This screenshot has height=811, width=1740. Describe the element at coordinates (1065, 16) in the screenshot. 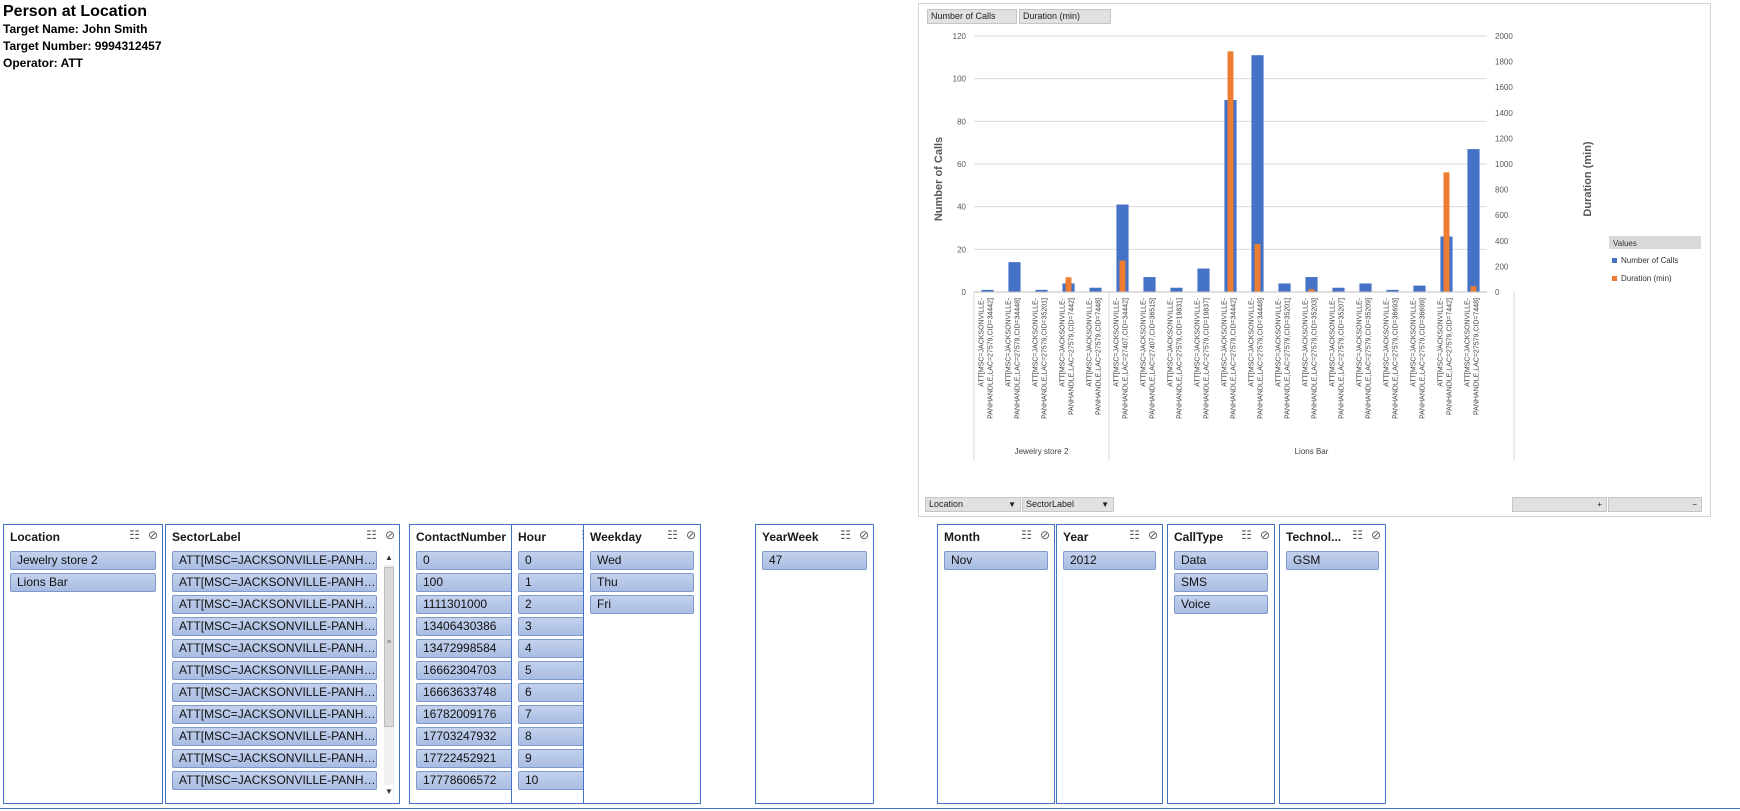

I see `value-field-button-duration: Duration (min)` at that location.